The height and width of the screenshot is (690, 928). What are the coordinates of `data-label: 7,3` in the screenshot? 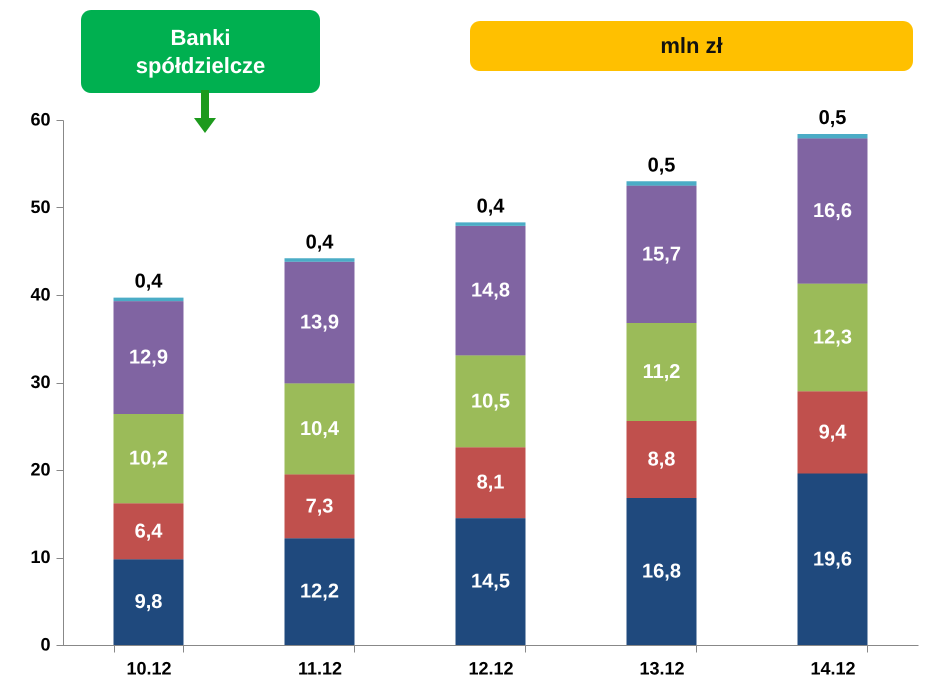 It's located at (320, 506).